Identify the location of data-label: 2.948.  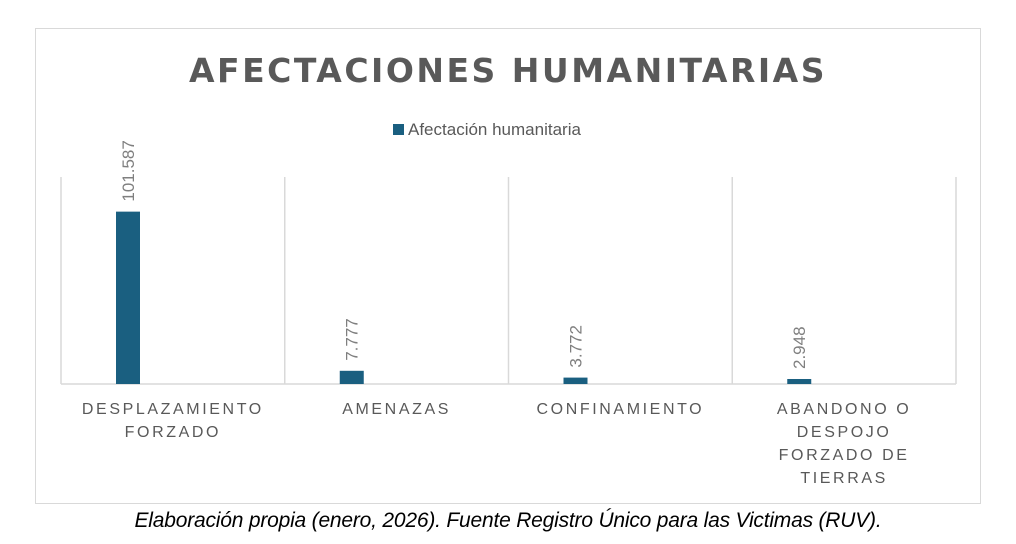
(799, 347).